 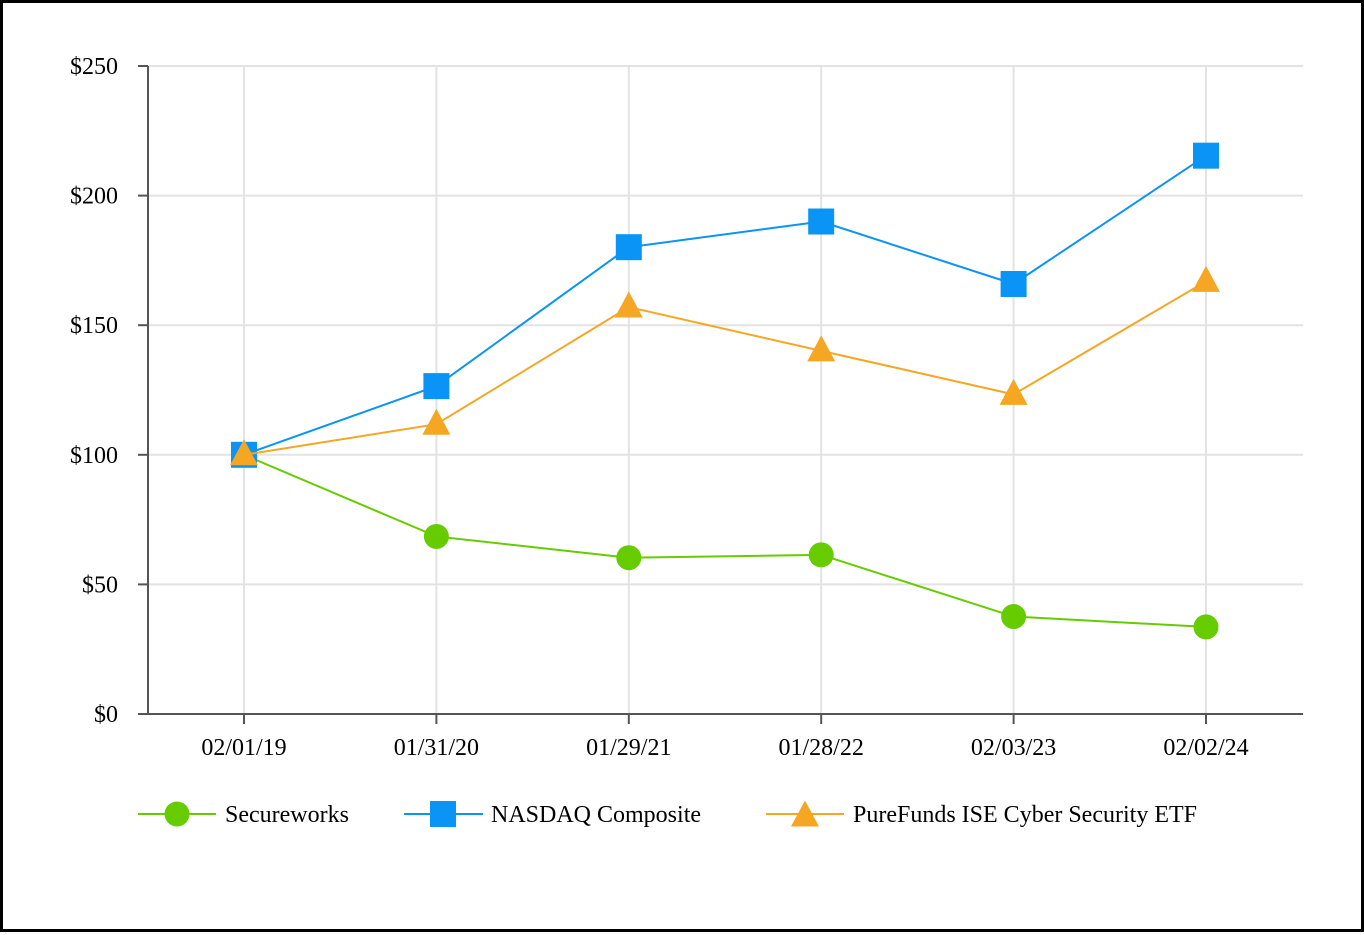 I want to click on x-tick-label: 01/31/20, so click(x=436, y=748).